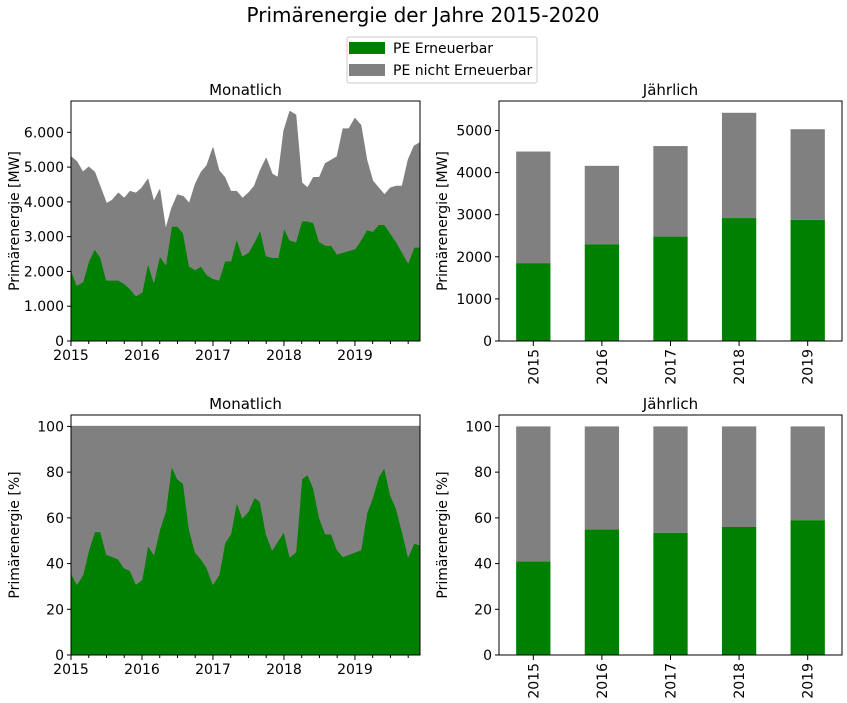  What do you see at coordinates (44, 168) in the screenshot?
I see `y-tick-label: 5.000` at bounding box center [44, 168].